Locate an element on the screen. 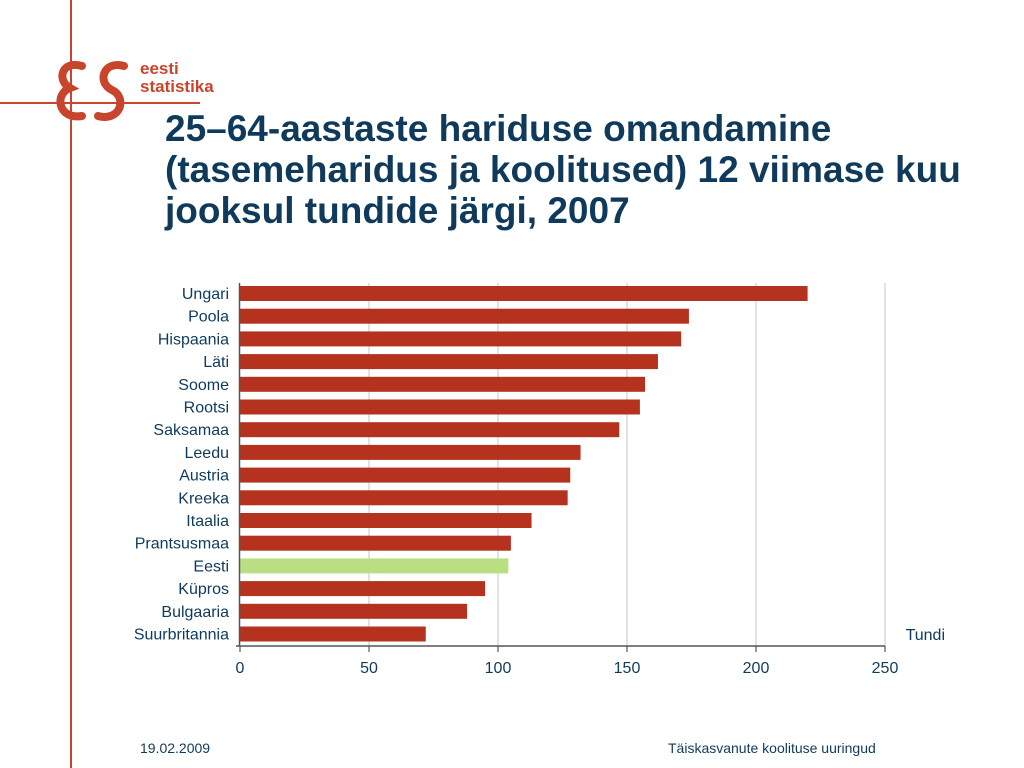 Image resolution: width=1024 pixels, height=768 pixels. logo-text-line1: eesti is located at coordinates (159, 68).